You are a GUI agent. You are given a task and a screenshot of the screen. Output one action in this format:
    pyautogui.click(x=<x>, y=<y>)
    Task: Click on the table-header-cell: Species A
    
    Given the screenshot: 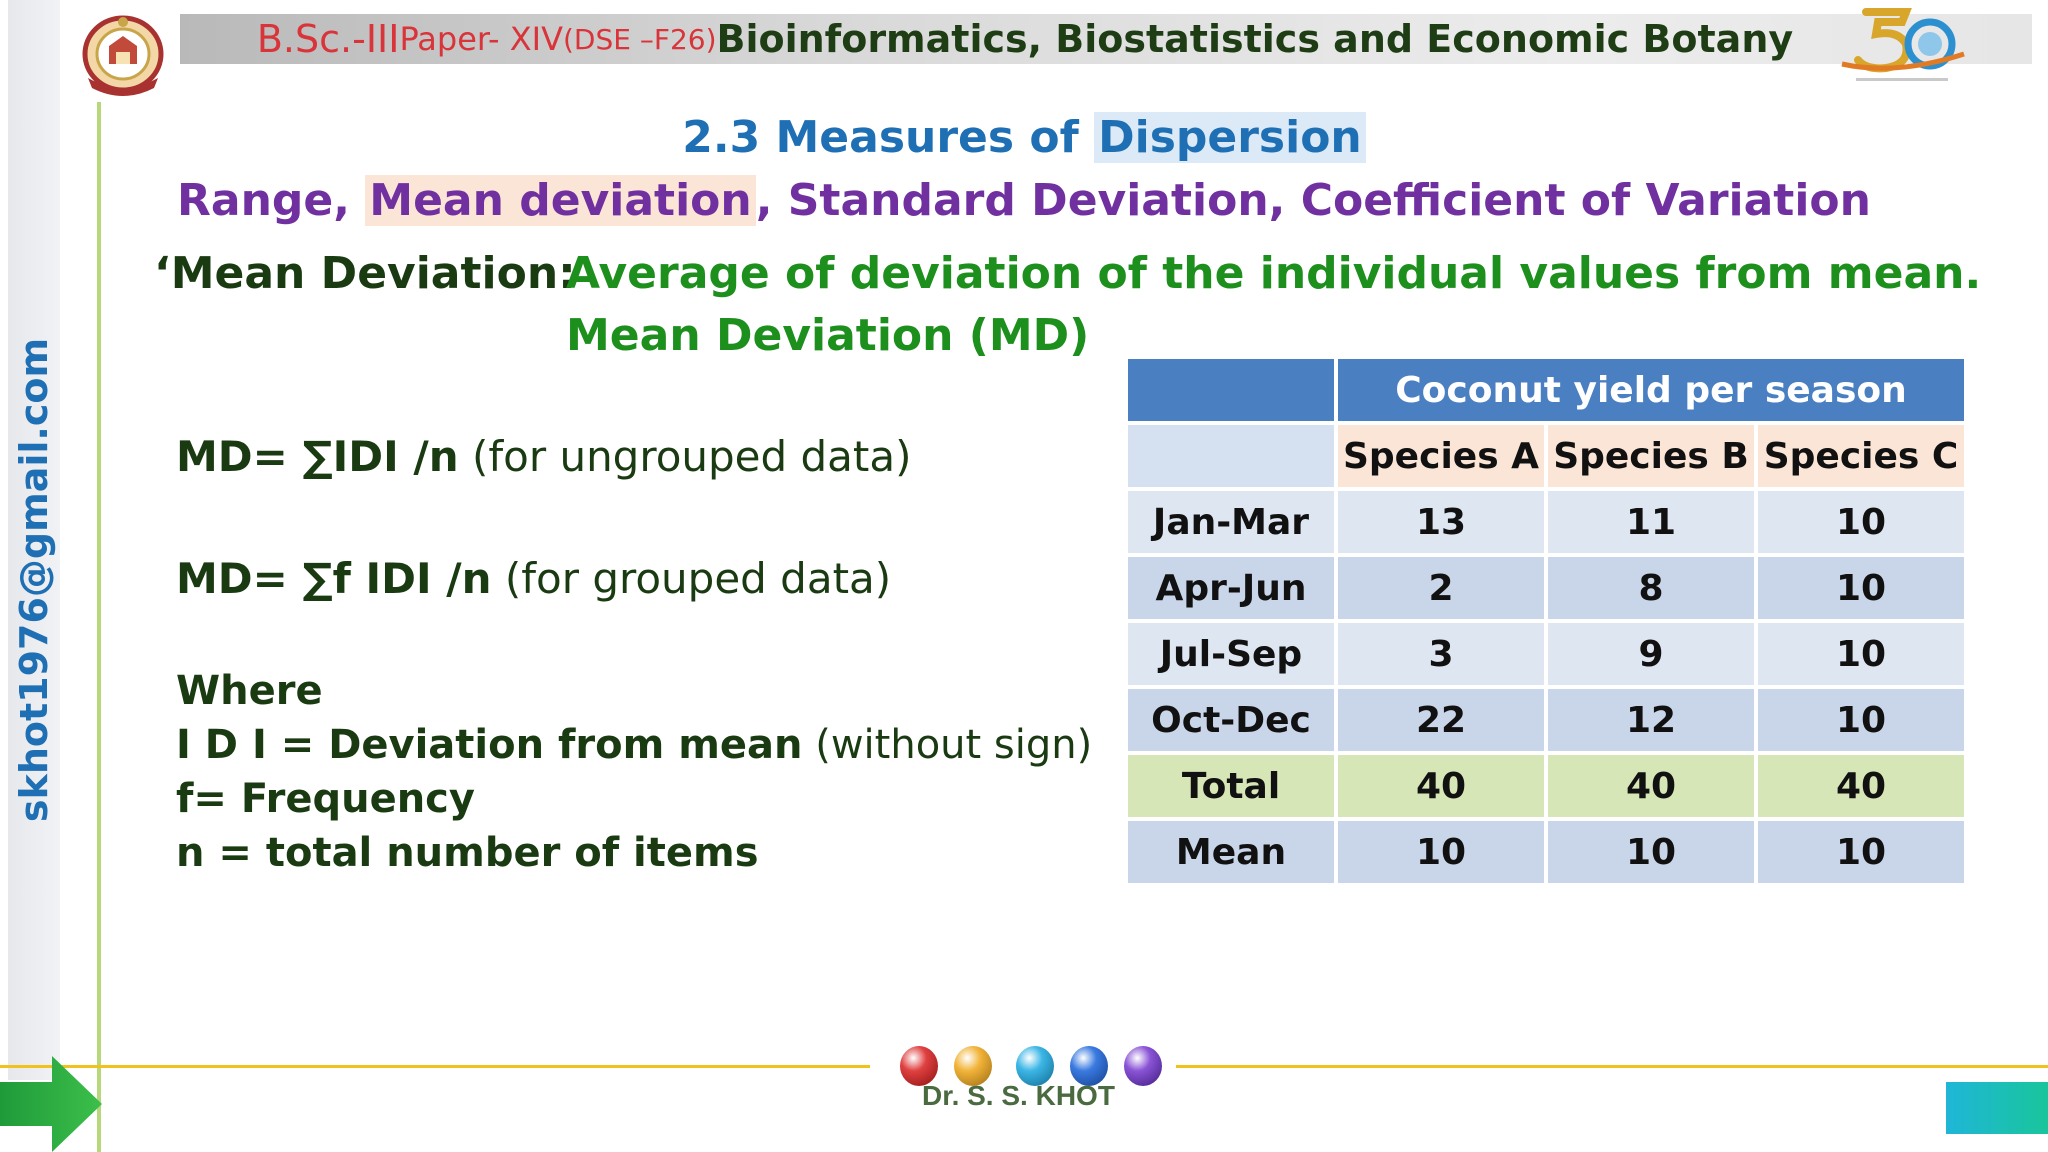 What is the action you would take?
    pyautogui.click(x=1441, y=456)
    